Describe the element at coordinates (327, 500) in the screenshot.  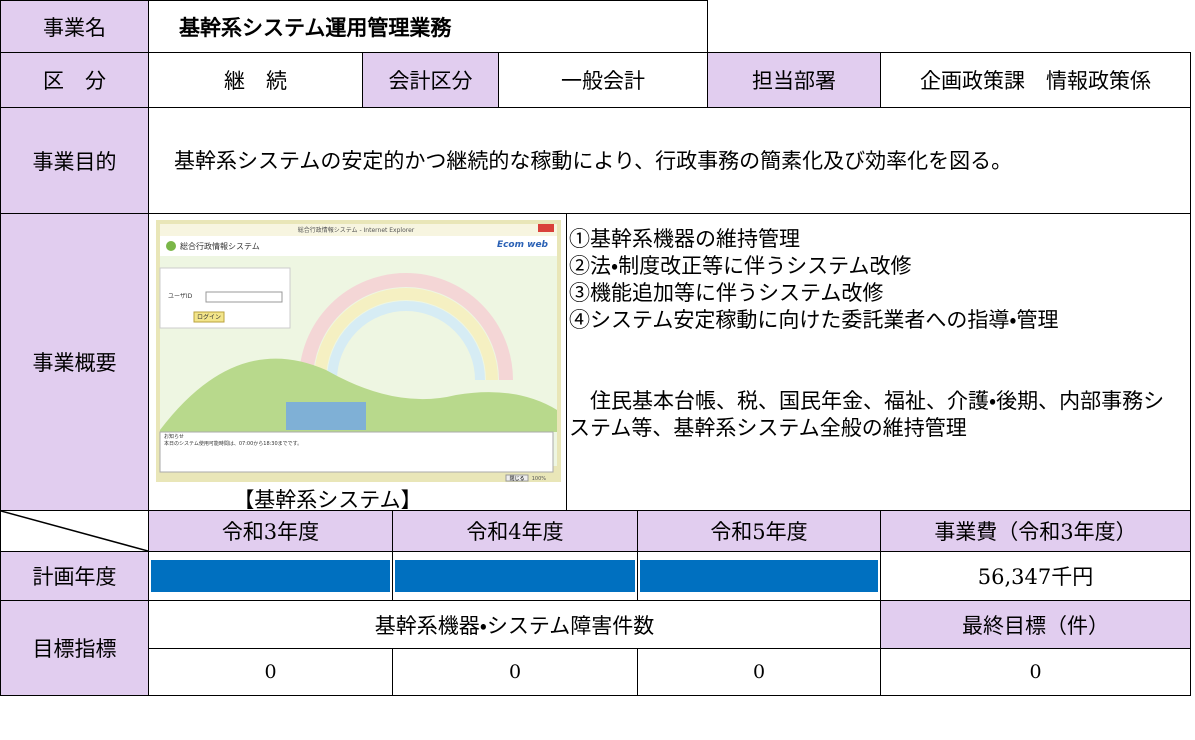
I see `caption: 【基幹系システム】` at that location.